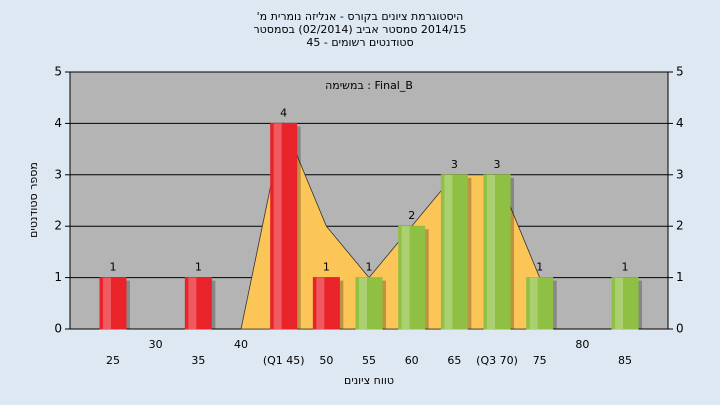 Image resolution: width=720 pixels, height=405 pixels. I want to click on y2-tick-label: 1, so click(680, 277).